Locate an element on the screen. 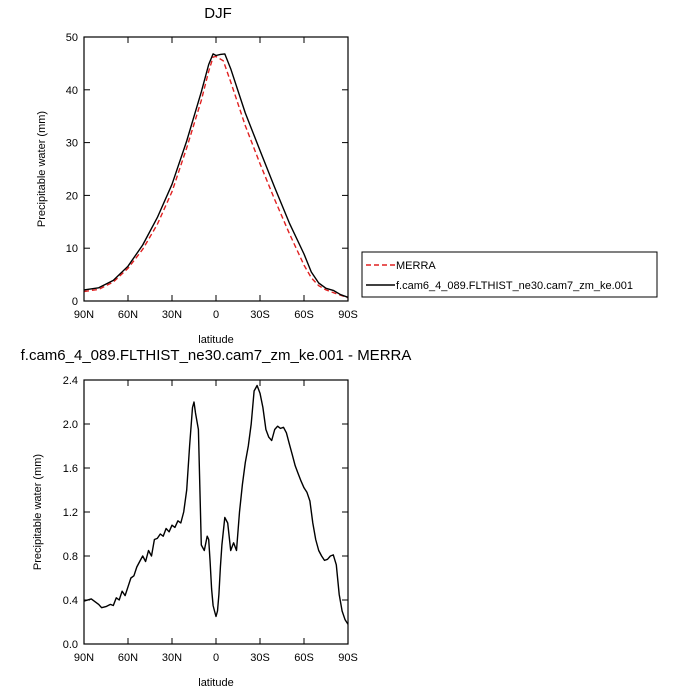  y-tick-label: 1.6 is located at coordinates (70, 469).